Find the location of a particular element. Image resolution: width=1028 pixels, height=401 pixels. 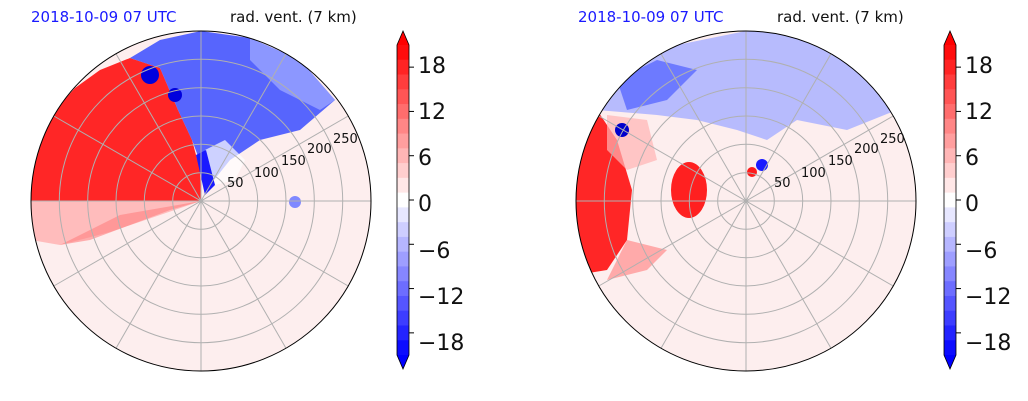

negative-velocity-region is located at coordinates (747, 85).